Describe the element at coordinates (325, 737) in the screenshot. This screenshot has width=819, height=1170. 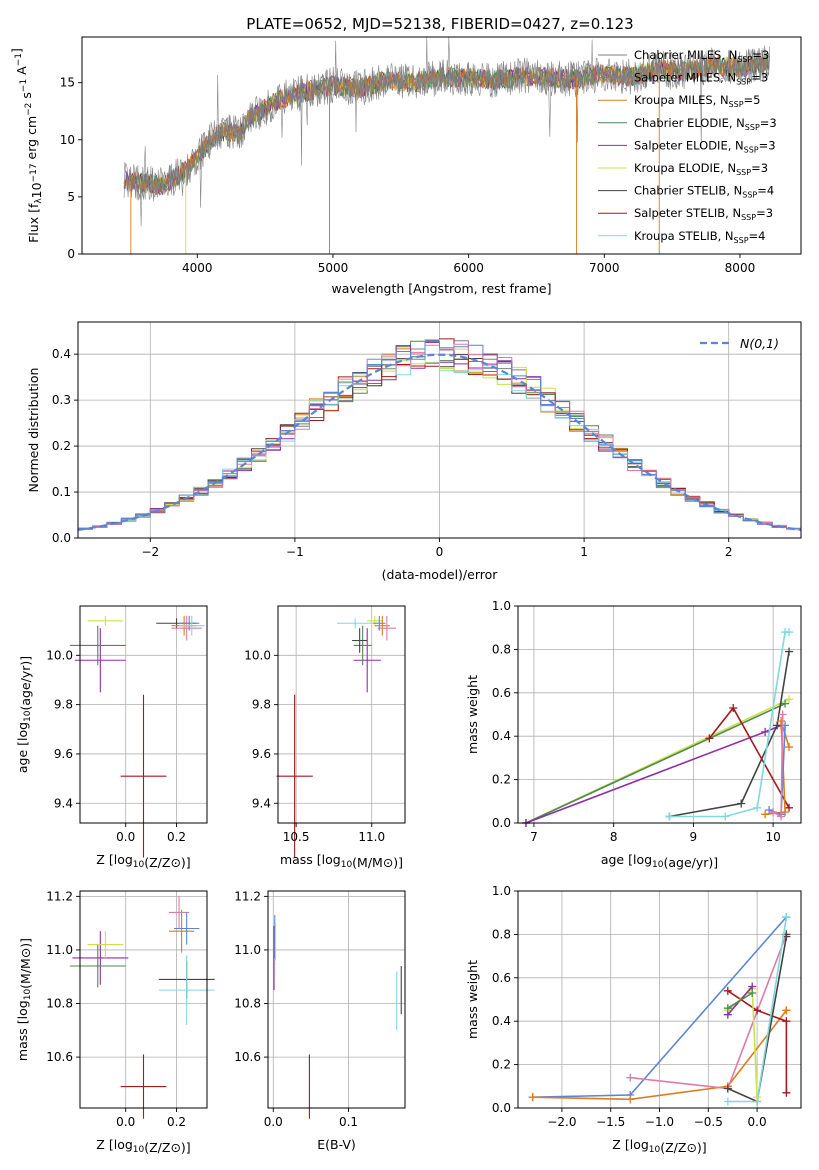
I see `age-vs-mass-panel: 10.5 11.0 9.4 9.6 9.8 10.0 mass [log10(M/M⊙)]` at that location.